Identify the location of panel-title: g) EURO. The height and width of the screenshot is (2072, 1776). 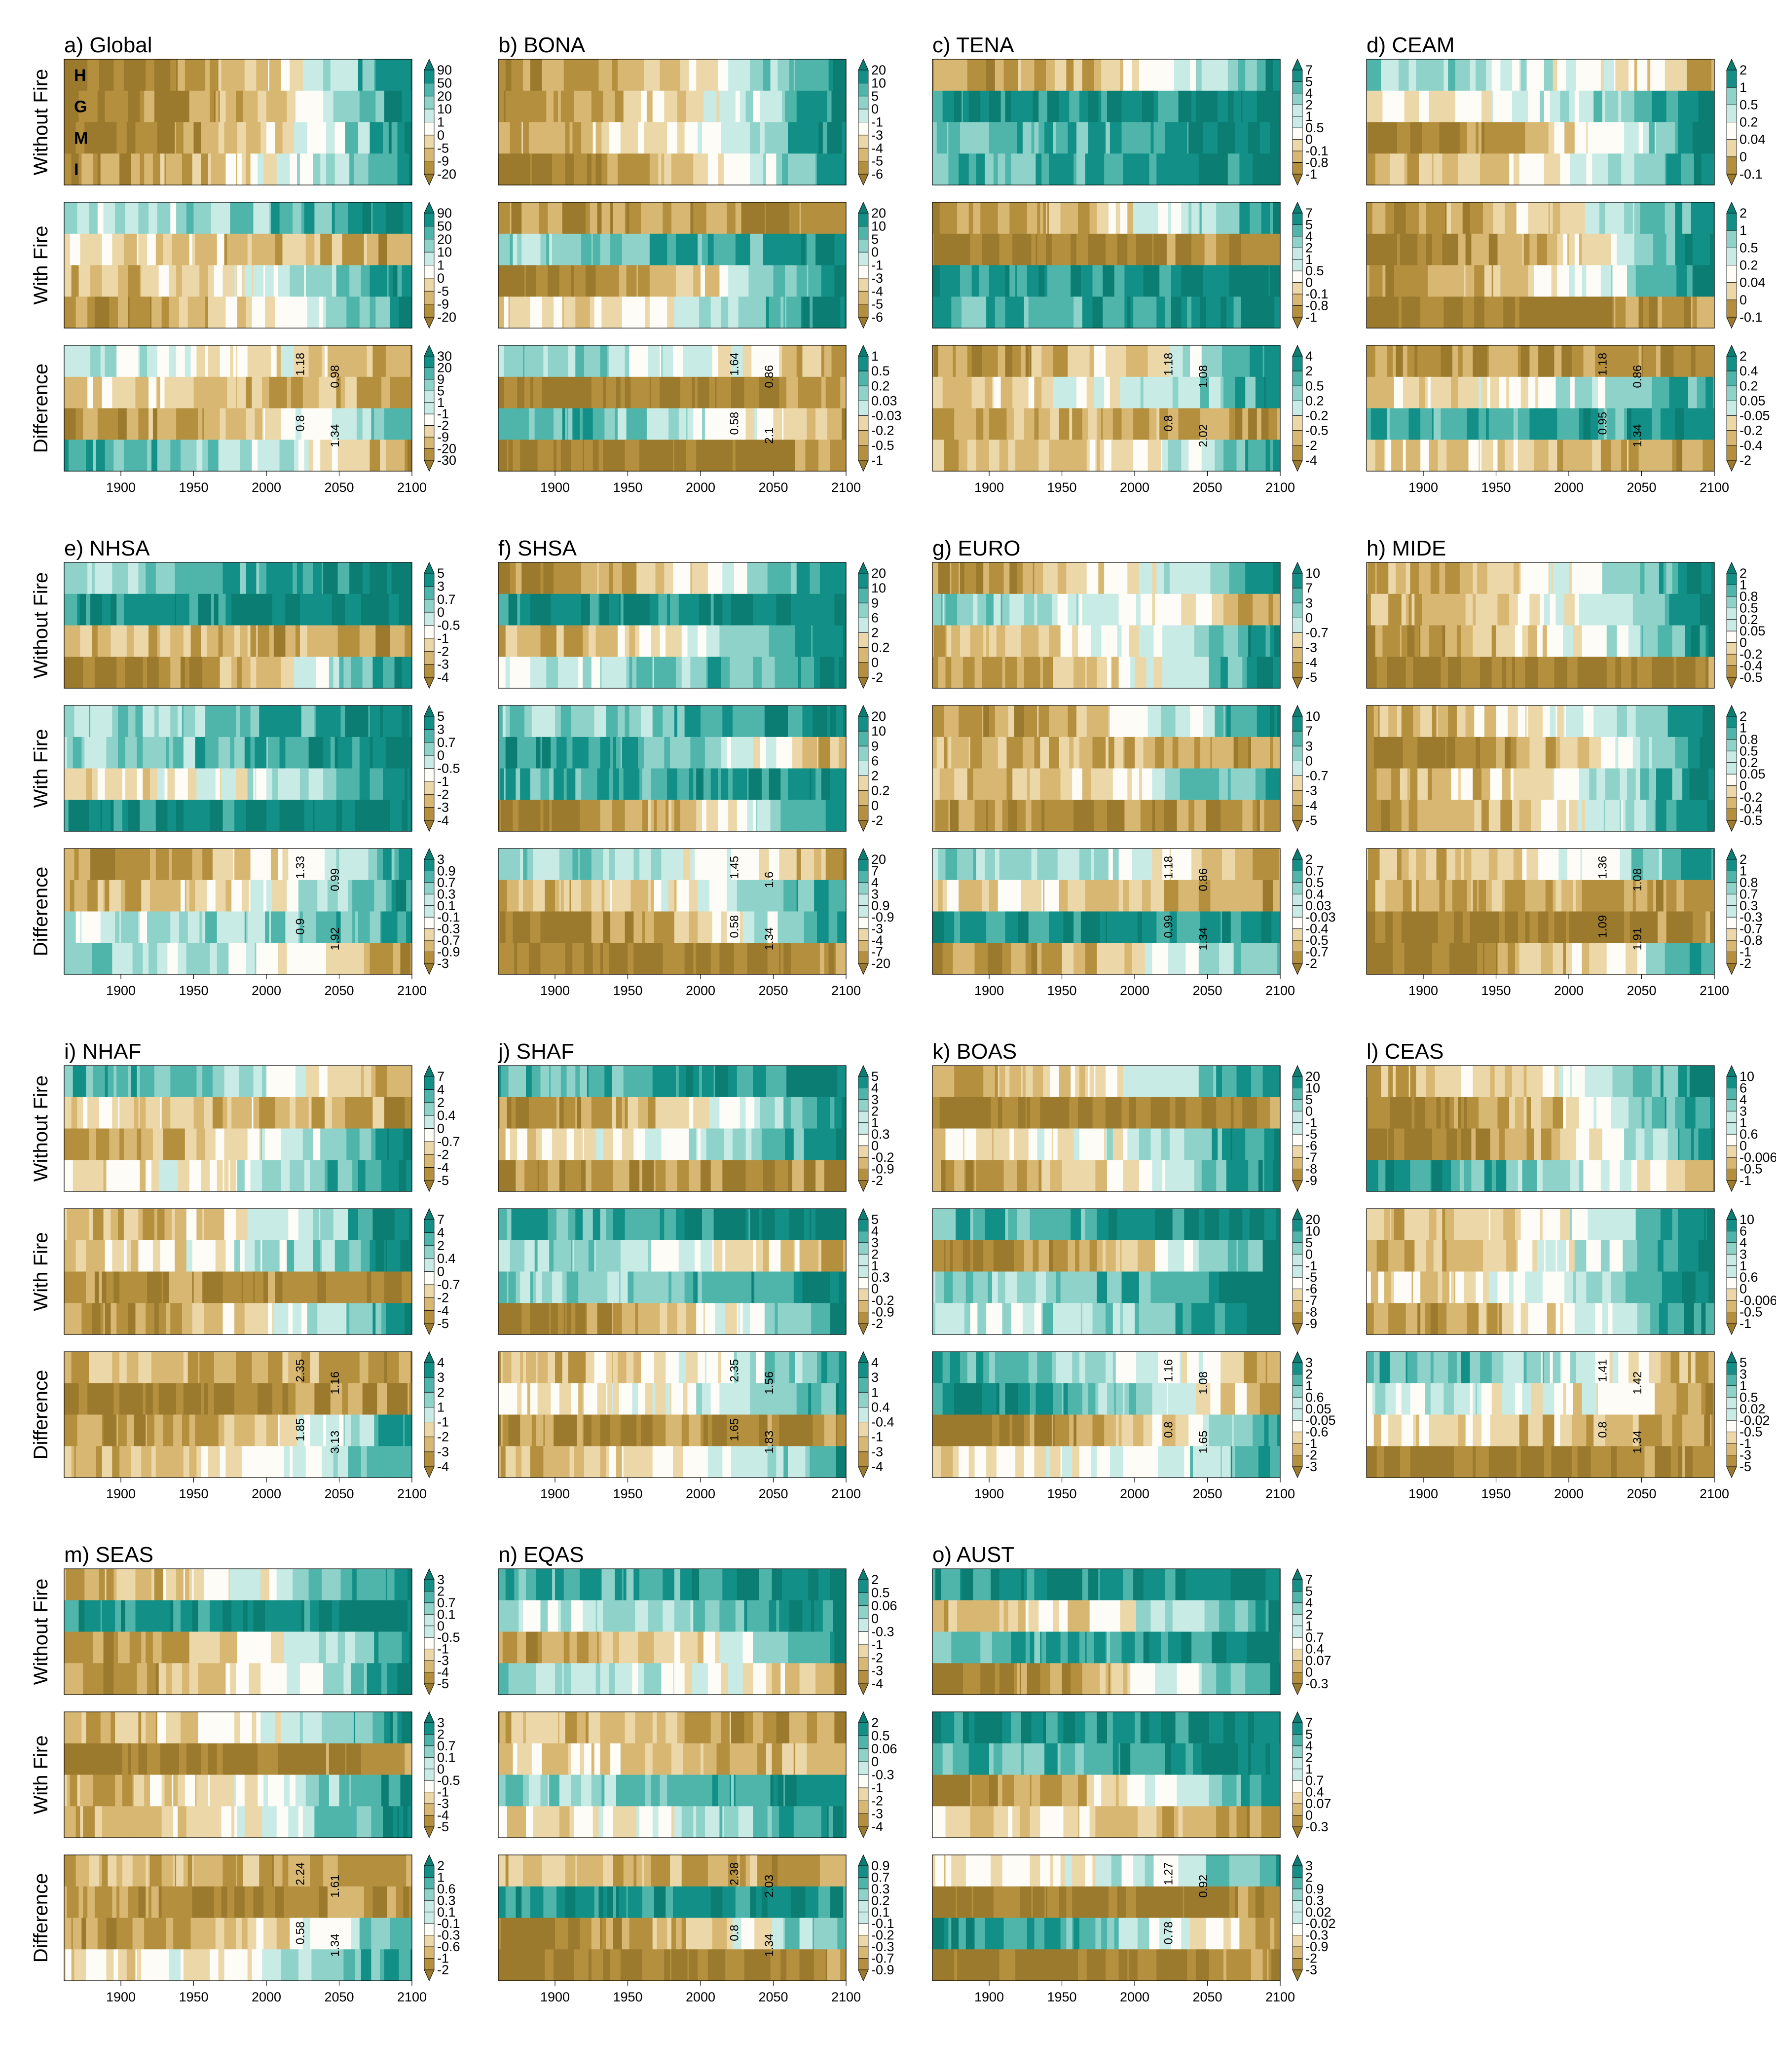
(976, 548).